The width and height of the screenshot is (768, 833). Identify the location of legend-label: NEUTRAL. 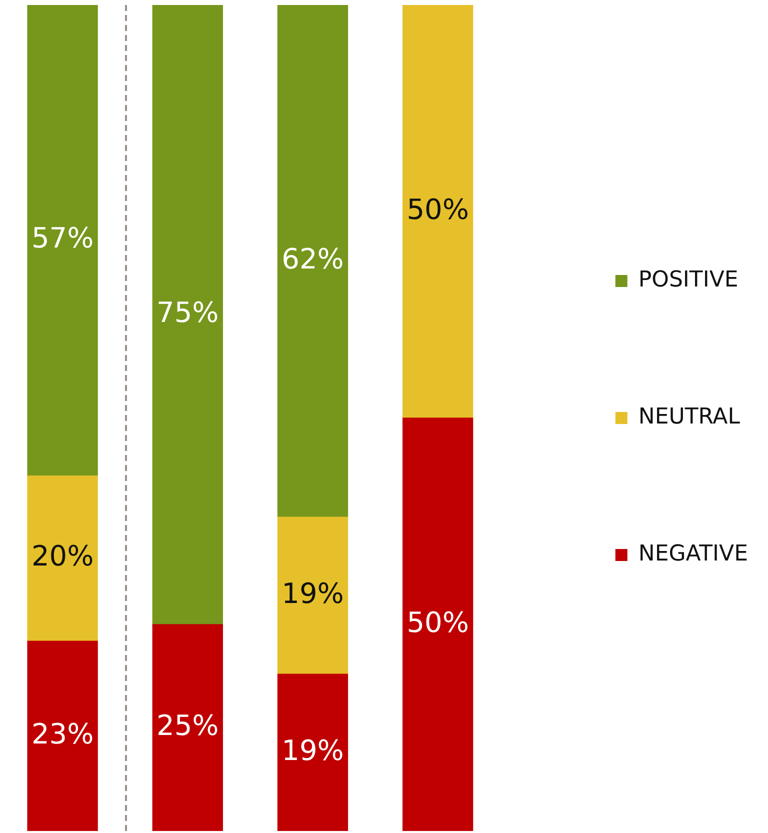
(689, 417).